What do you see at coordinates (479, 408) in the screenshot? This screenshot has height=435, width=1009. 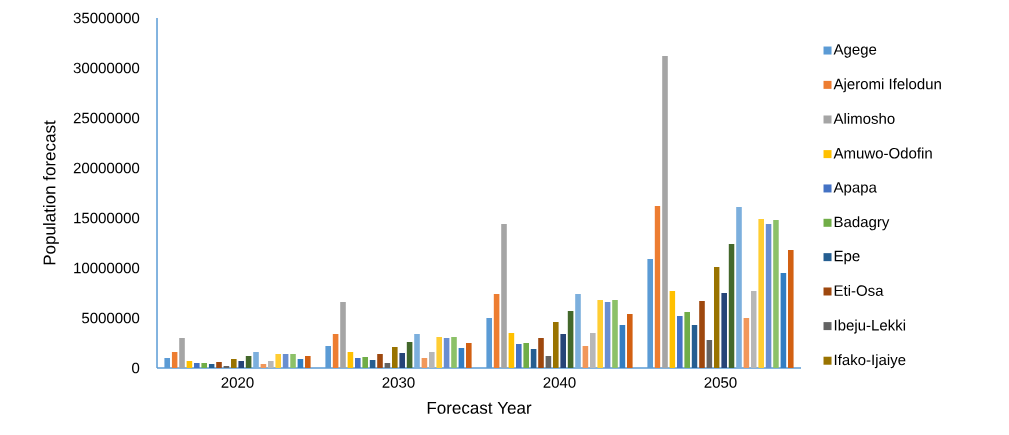 I see `x-axis-title: Forecast Year` at bounding box center [479, 408].